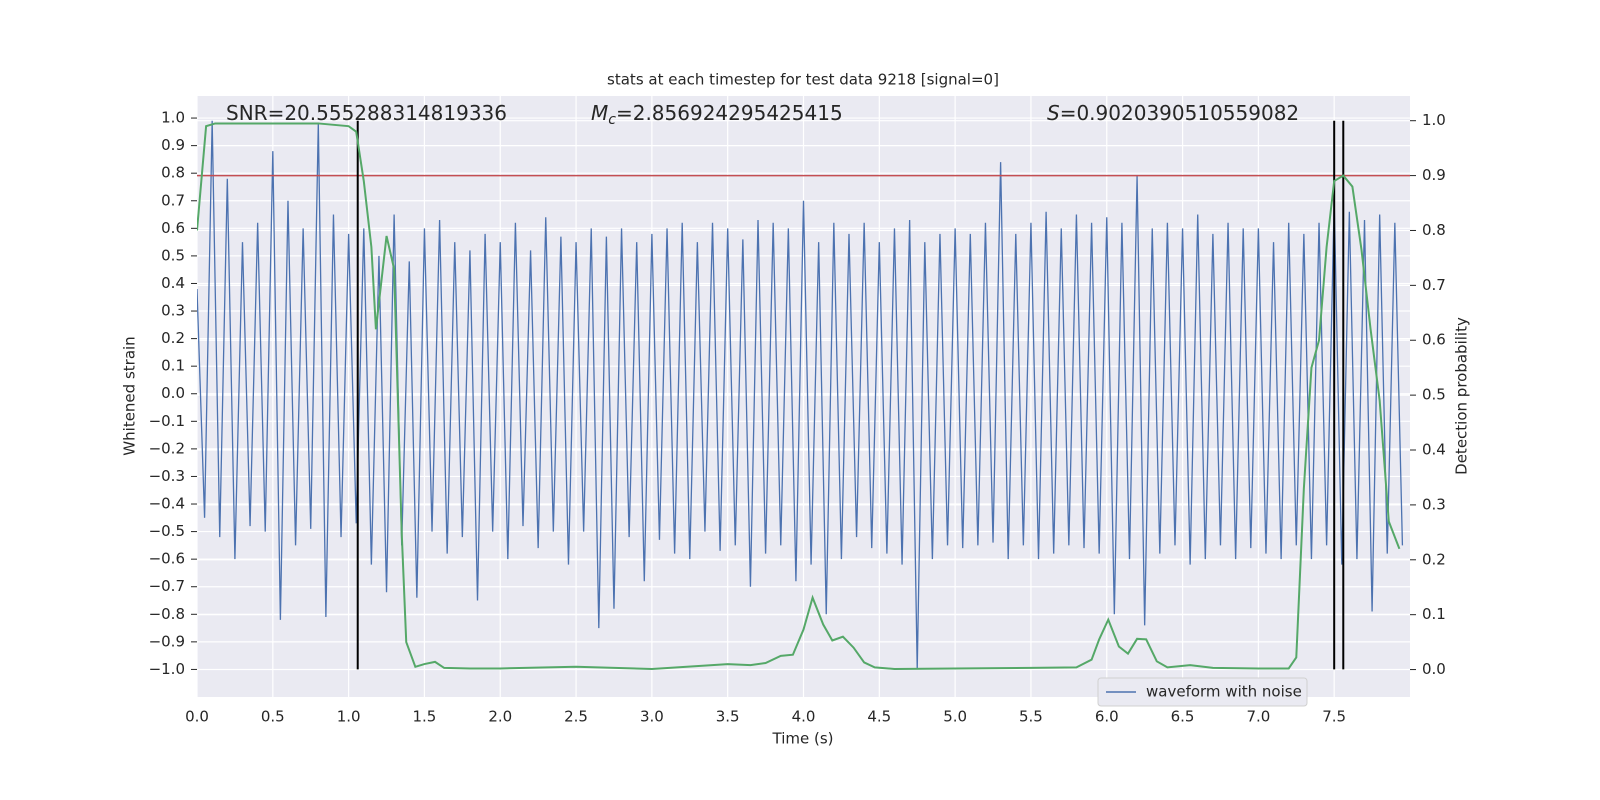 The width and height of the screenshot is (1600, 800). What do you see at coordinates (803, 739) in the screenshot?
I see `x-axis-label: Time (s)` at bounding box center [803, 739].